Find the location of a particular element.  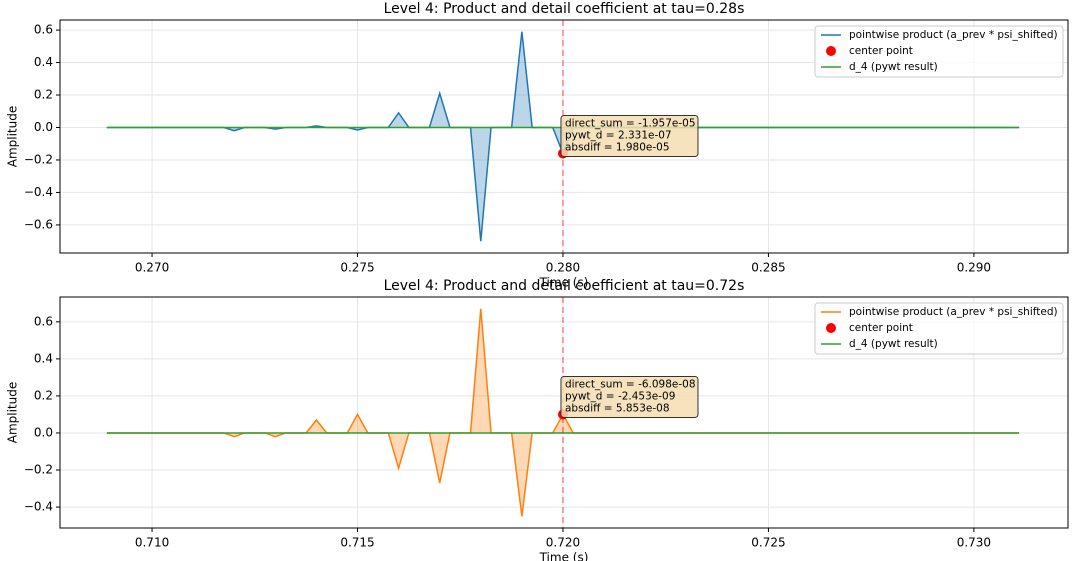

x-tick-label: 0.710 is located at coordinates (152, 543).